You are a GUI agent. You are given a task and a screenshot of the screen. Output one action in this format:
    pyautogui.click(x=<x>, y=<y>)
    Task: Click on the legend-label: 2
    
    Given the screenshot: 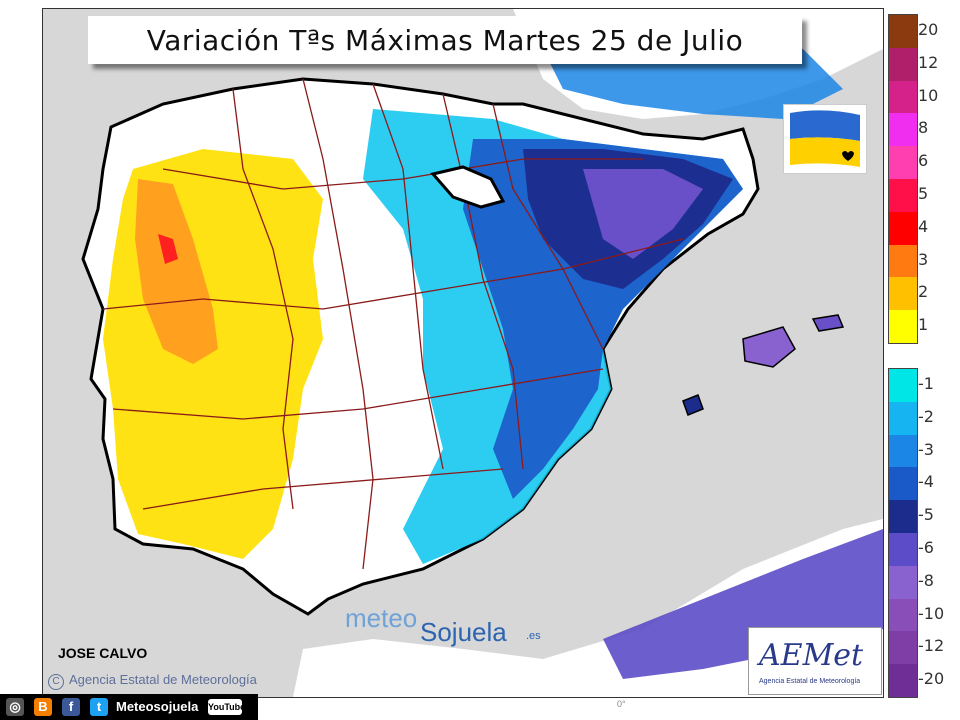 What is the action you would take?
    pyautogui.click(x=923, y=292)
    